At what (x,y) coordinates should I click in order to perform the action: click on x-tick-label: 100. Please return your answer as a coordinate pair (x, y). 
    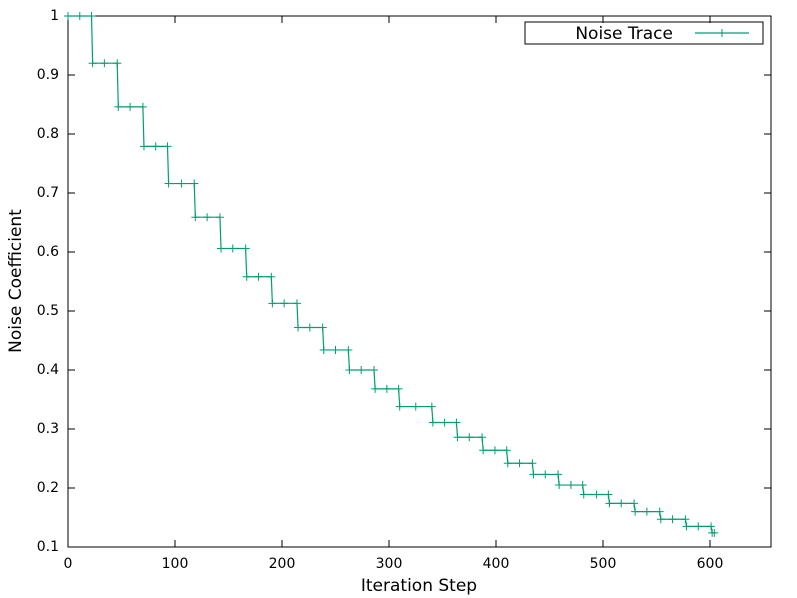
    Looking at the image, I should click on (175, 564).